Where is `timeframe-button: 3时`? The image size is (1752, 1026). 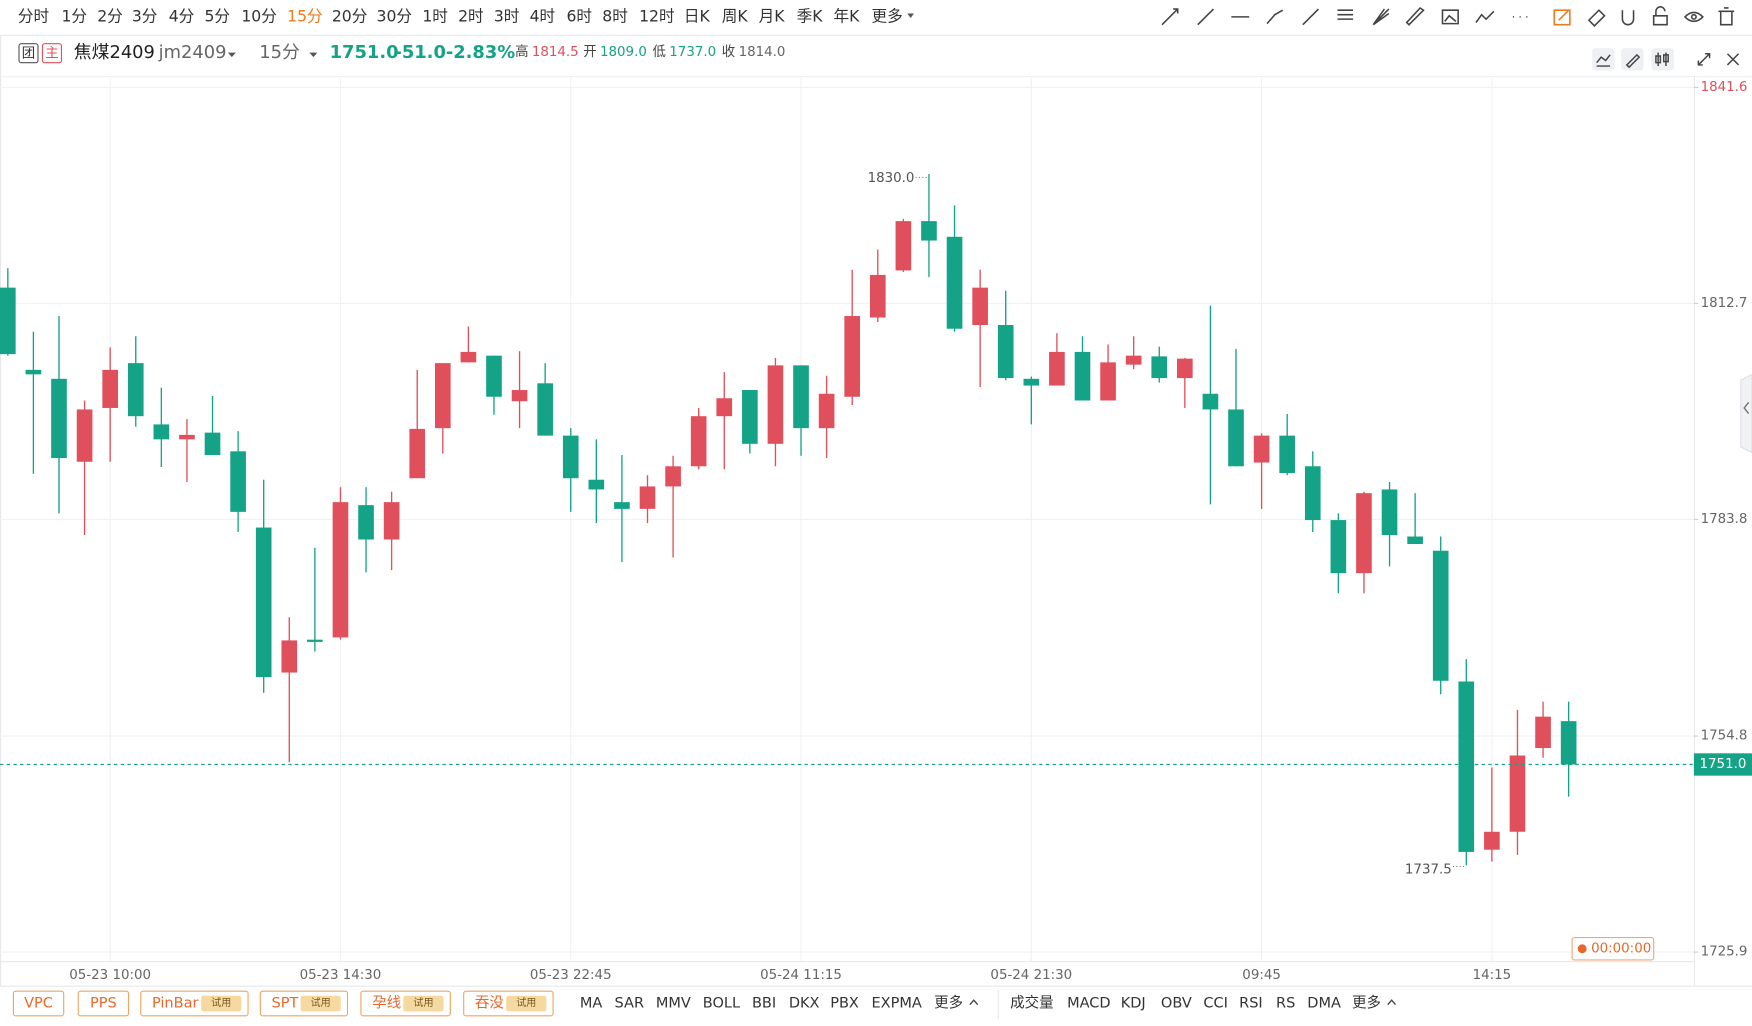 timeframe-button: 3时 is located at coordinates (507, 15).